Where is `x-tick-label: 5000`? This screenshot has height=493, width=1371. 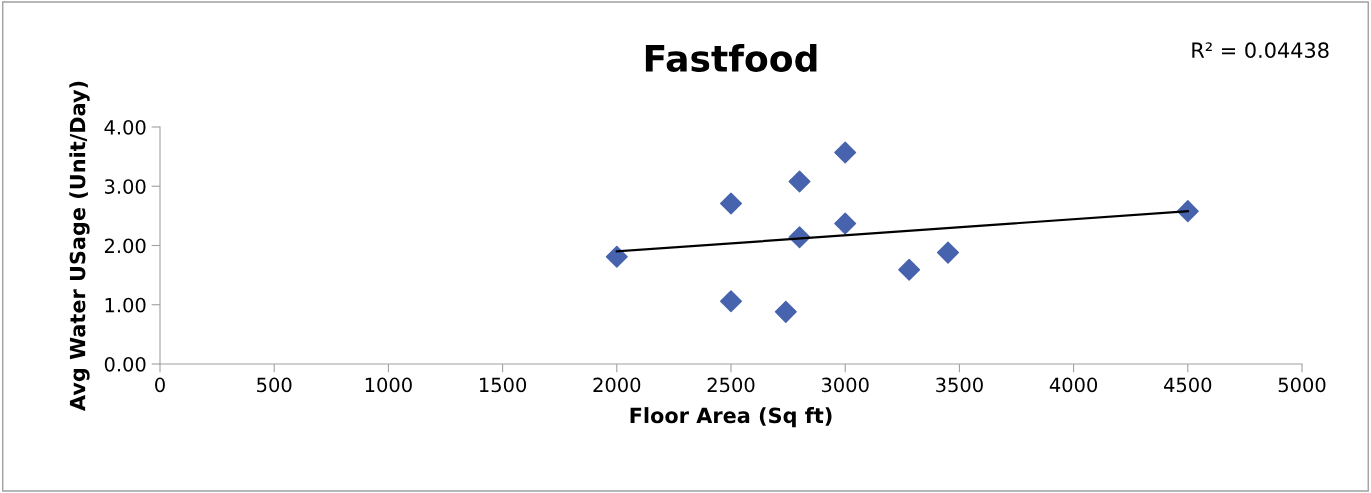 x-tick-label: 5000 is located at coordinates (1302, 385).